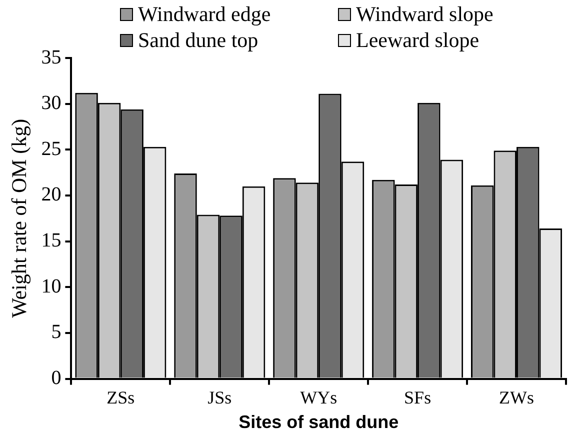 The height and width of the screenshot is (436, 574). Describe the element at coordinates (418, 397) in the screenshot. I see `x-tick-label: SFs` at that location.